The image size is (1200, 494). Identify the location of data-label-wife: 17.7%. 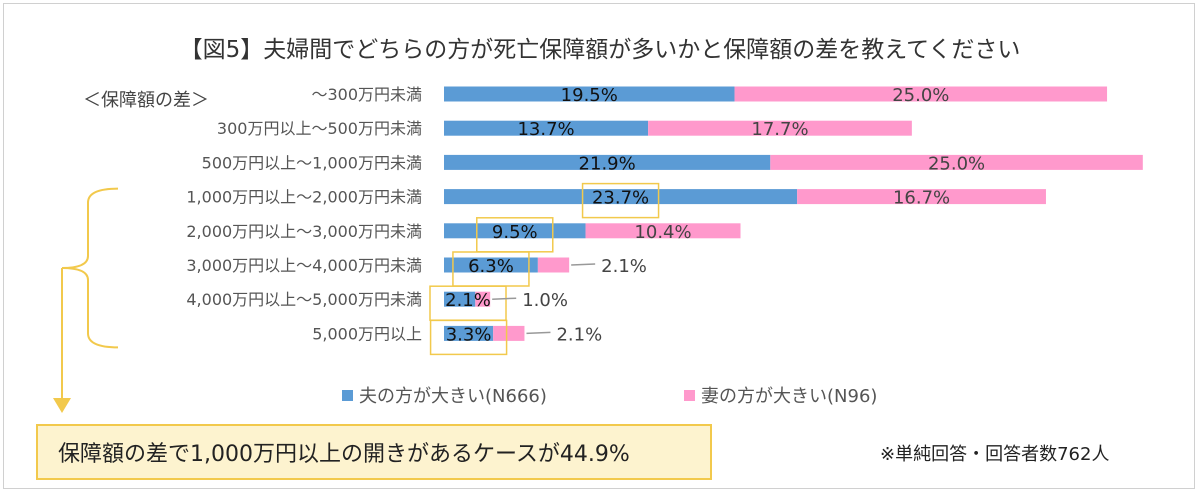
(779, 129).